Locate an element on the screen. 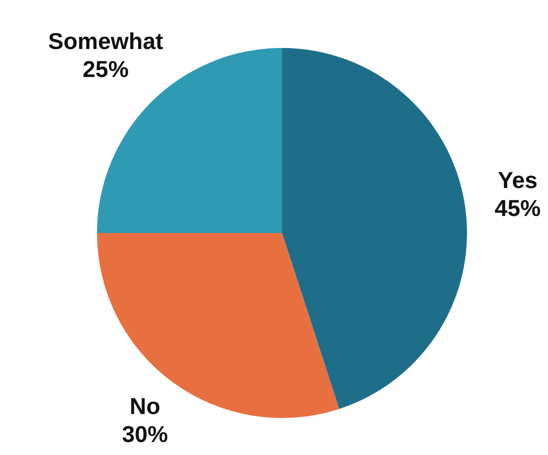  slice-label: No is located at coordinates (145, 405).